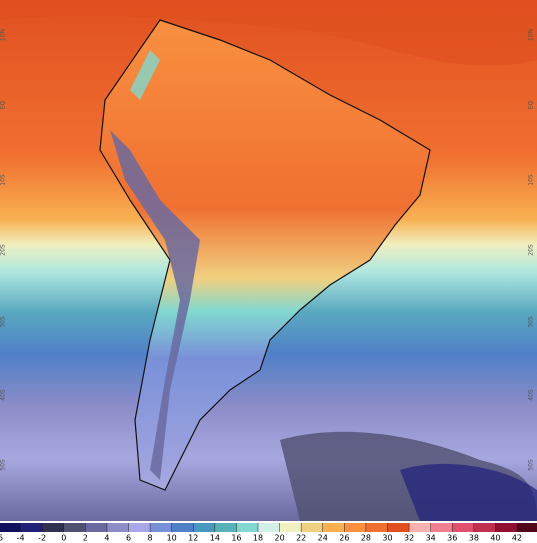  I want to click on colorbar-label: 20, so click(279, 538).